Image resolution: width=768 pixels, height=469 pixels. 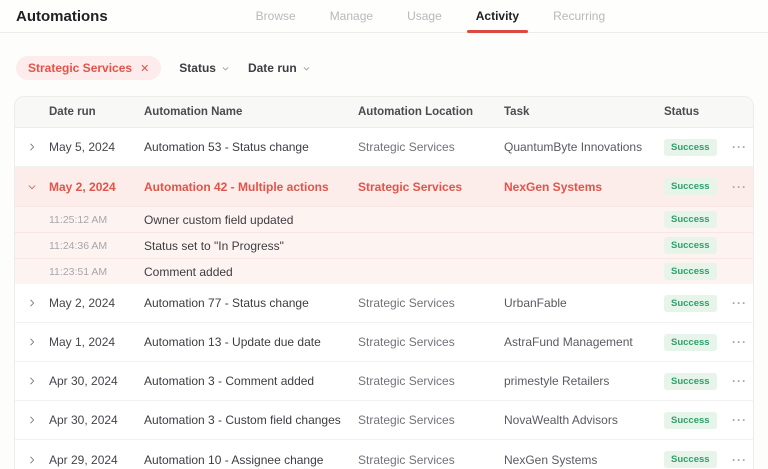 I want to click on sub-row-time: 11:23:51 AM, so click(x=78, y=271).